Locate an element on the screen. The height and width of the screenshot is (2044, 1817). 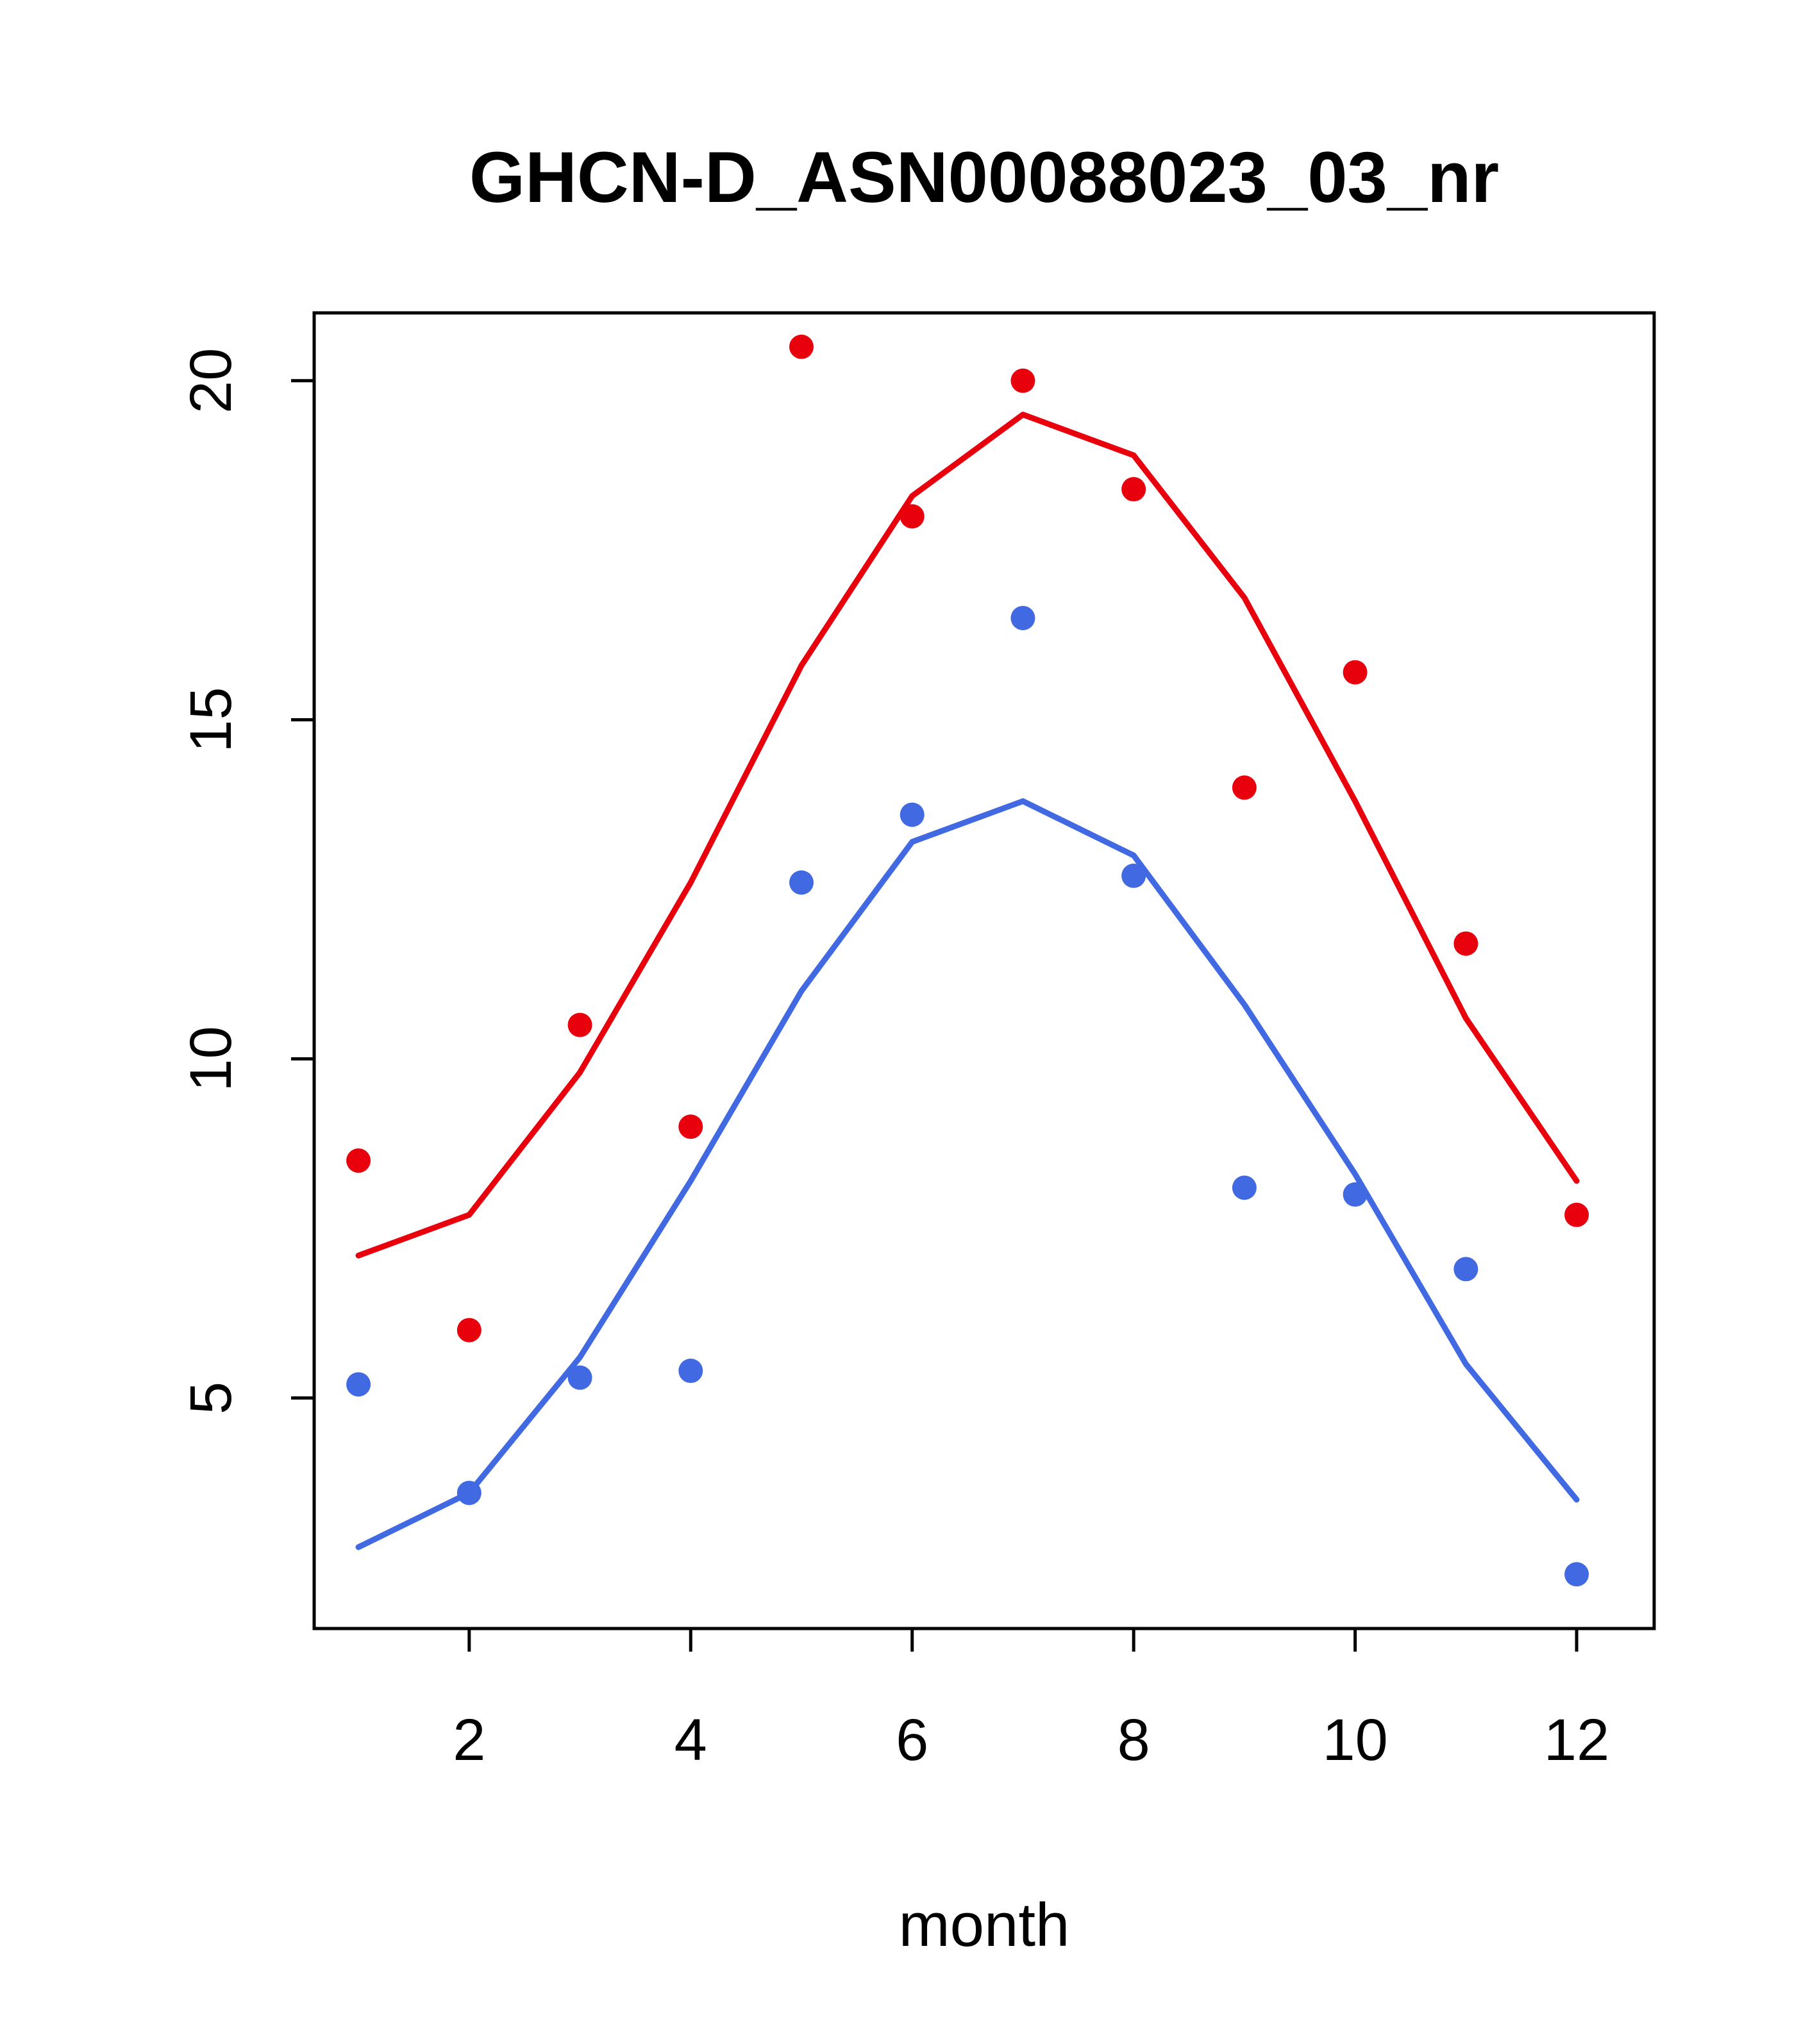
y-tick-label: 5 is located at coordinates (211, 1398).